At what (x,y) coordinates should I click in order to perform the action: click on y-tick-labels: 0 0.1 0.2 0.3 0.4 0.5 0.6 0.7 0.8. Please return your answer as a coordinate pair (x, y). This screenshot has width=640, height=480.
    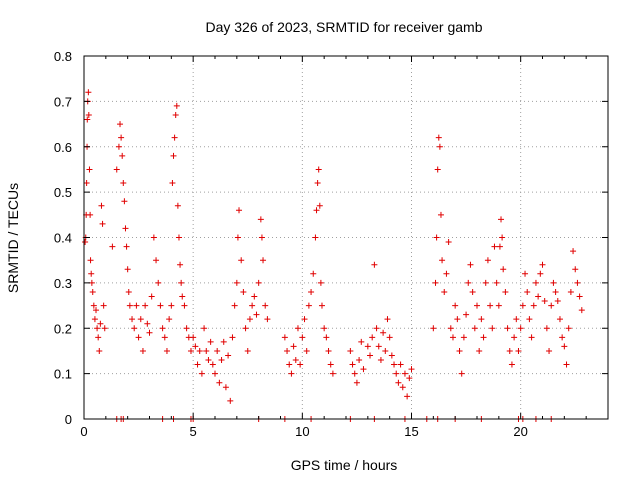
    Looking at the image, I should click on (63, 238).